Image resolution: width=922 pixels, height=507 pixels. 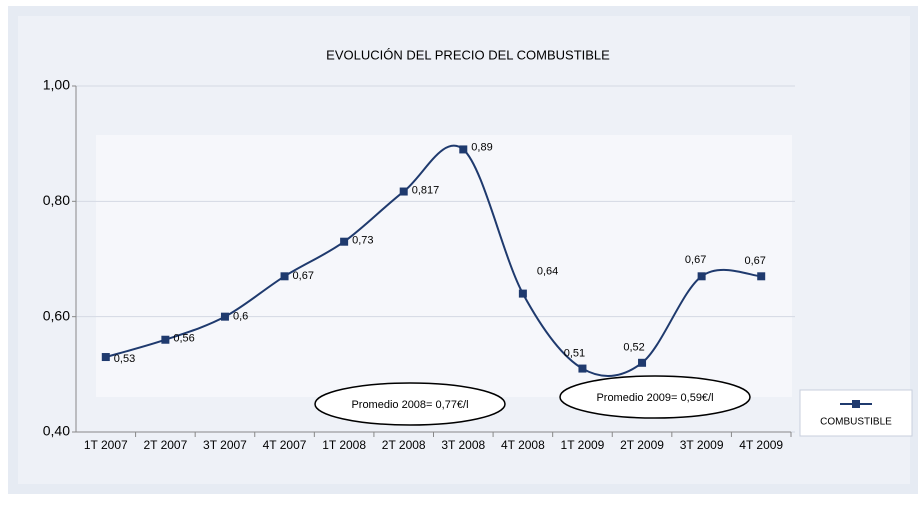 I want to click on data-label: 0,52, so click(x=633, y=348).